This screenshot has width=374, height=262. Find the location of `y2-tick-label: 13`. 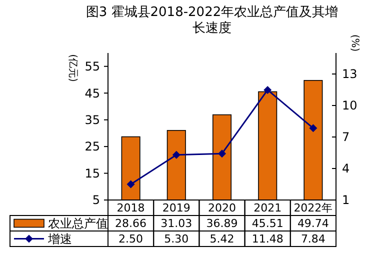

y2-tick-label: 13 is located at coordinates (350, 74).